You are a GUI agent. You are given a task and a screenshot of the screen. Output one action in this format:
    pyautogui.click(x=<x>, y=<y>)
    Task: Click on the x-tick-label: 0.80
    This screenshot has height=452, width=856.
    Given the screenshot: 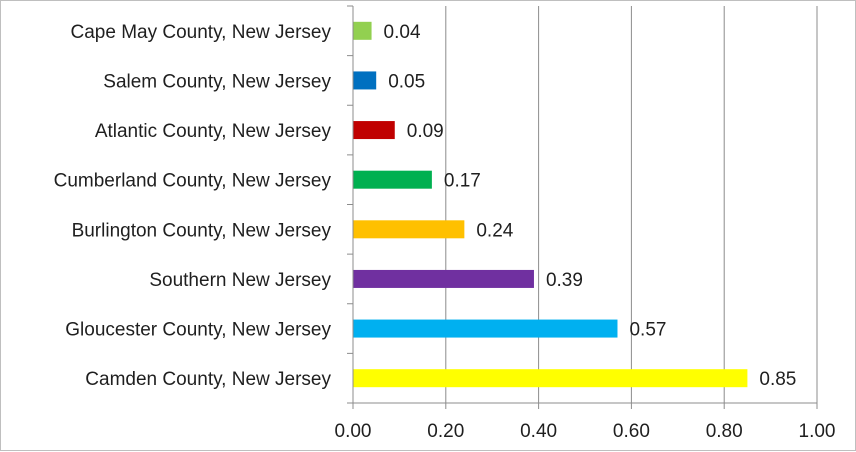 What is the action you would take?
    pyautogui.click(x=724, y=431)
    